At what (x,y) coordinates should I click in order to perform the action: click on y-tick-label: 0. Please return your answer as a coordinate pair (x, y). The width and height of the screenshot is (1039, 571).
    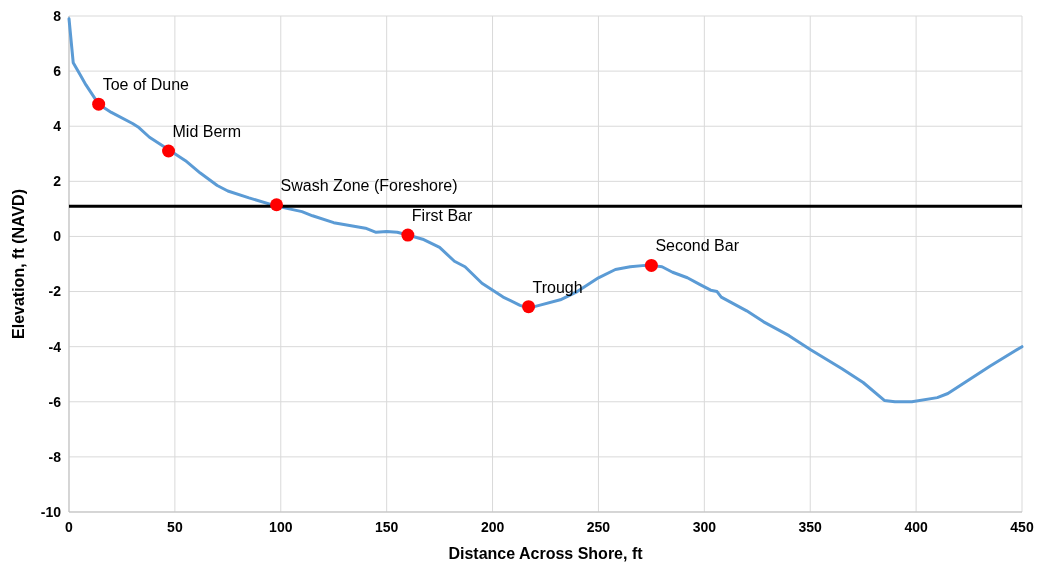
    Looking at the image, I should click on (57, 236).